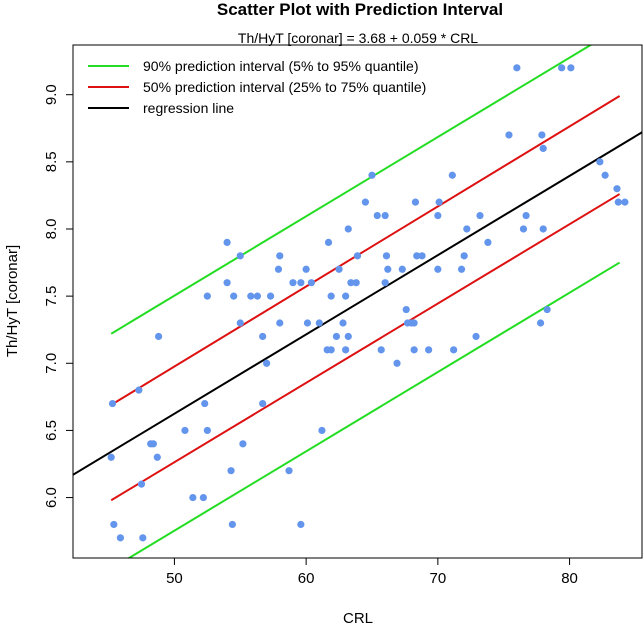 This screenshot has height=633, width=644. Describe the element at coordinates (372, 572) in the screenshot. I see `x-axis: 50 60 70 80` at that location.